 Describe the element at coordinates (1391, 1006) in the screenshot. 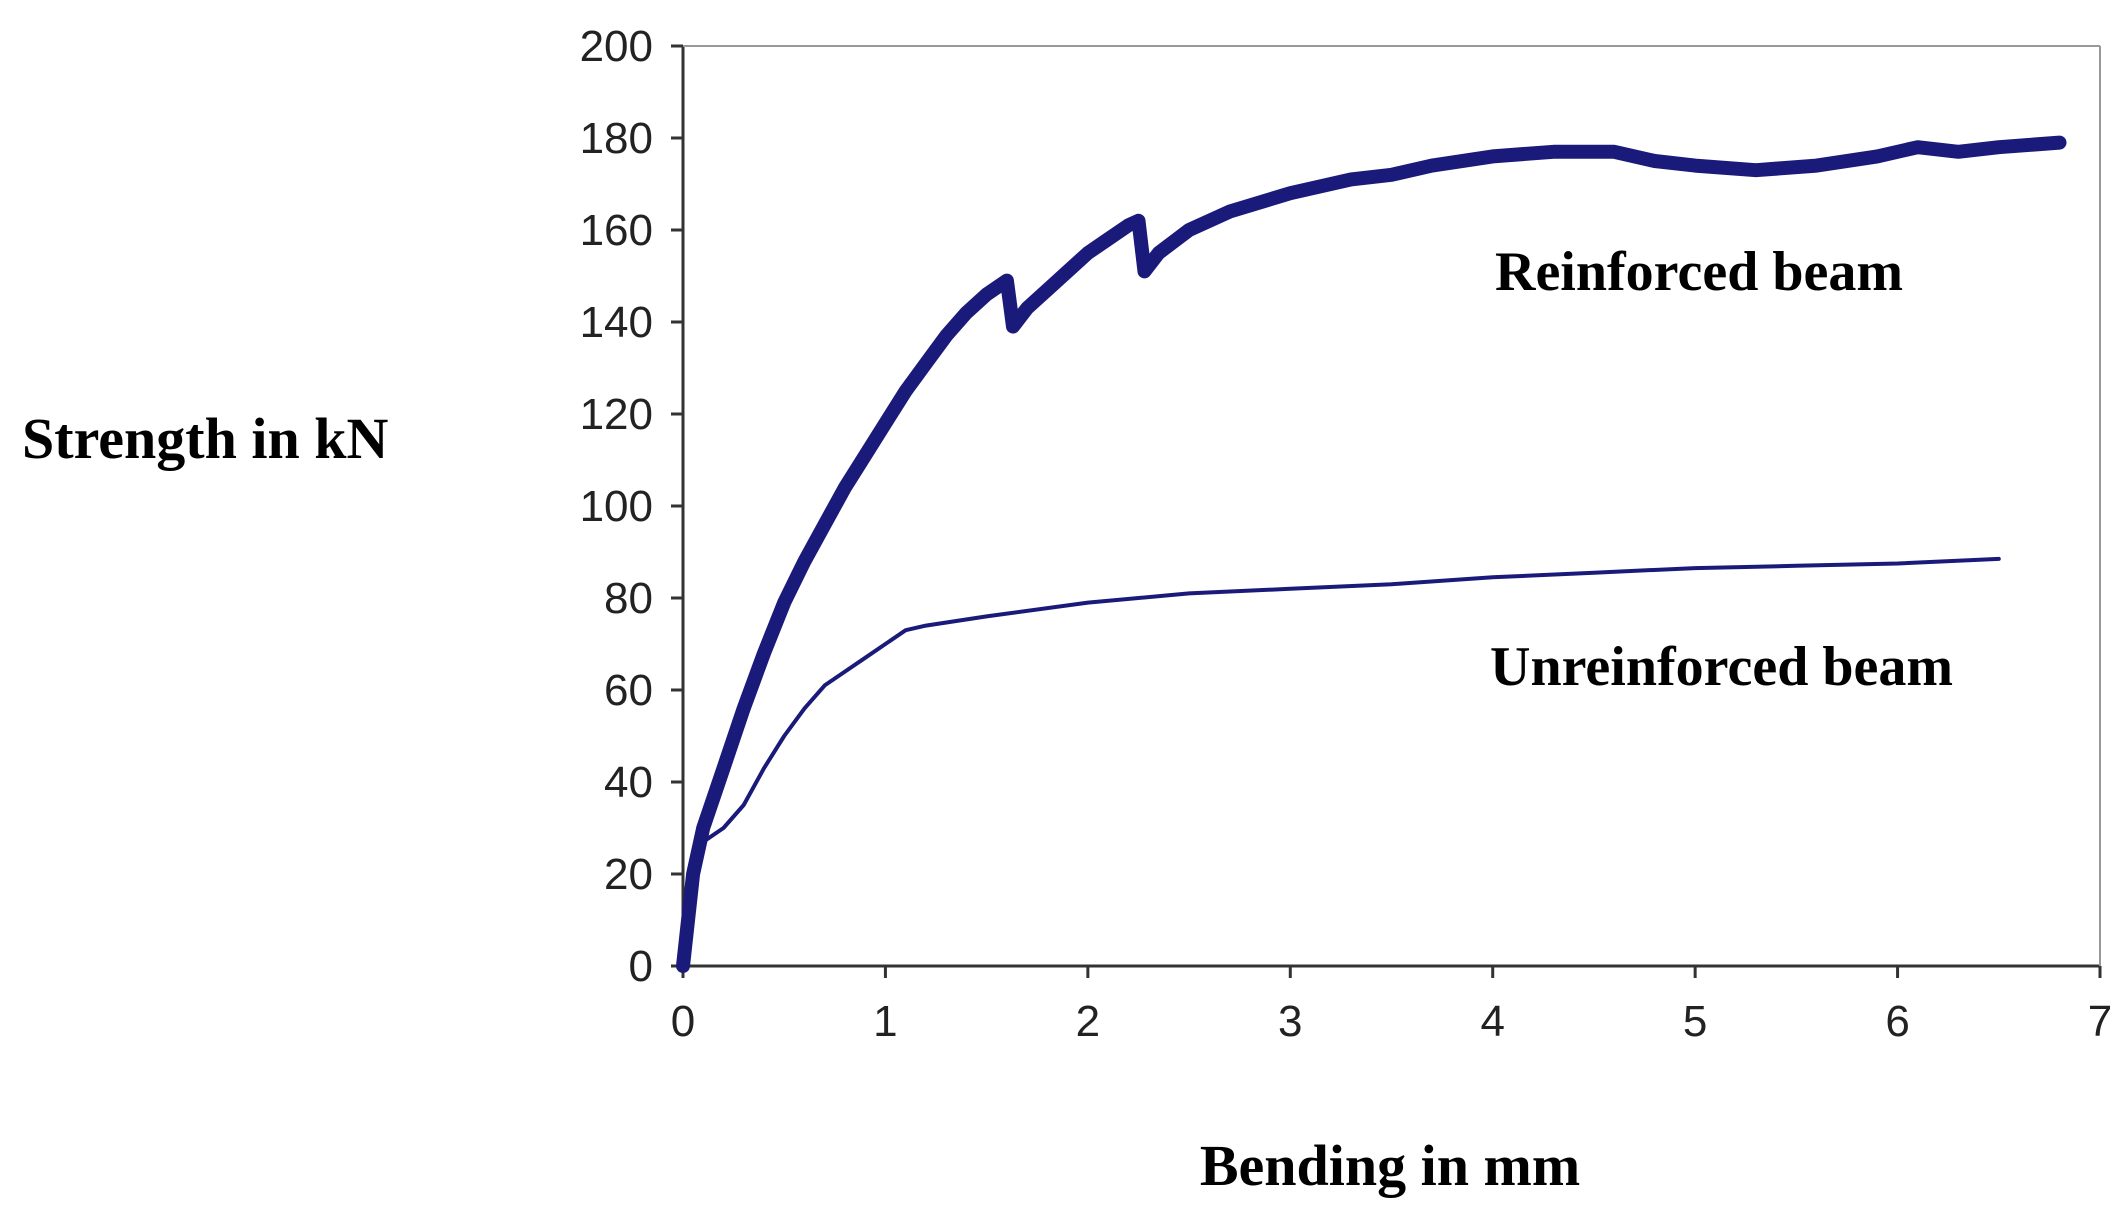

I see `x-ticks: 0 1 2 3 4 5 6 7` at that location.